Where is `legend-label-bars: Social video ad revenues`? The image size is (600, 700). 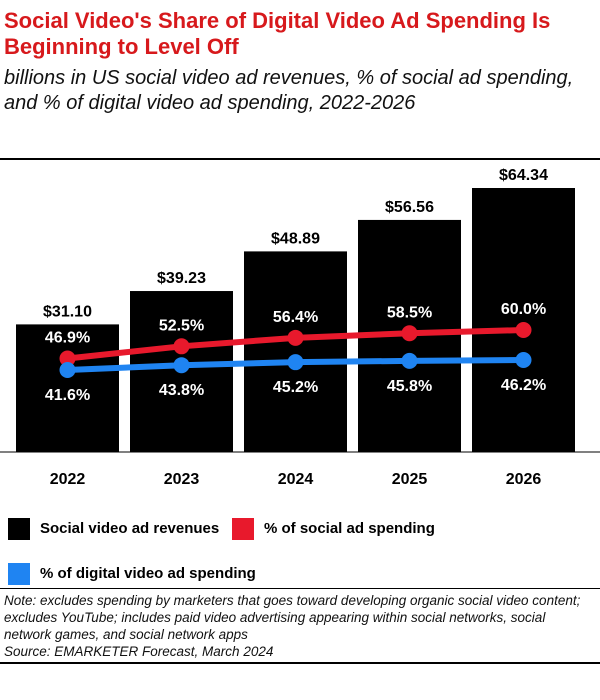
legend-label-bars: Social video ad revenues is located at coordinates (130, 528).